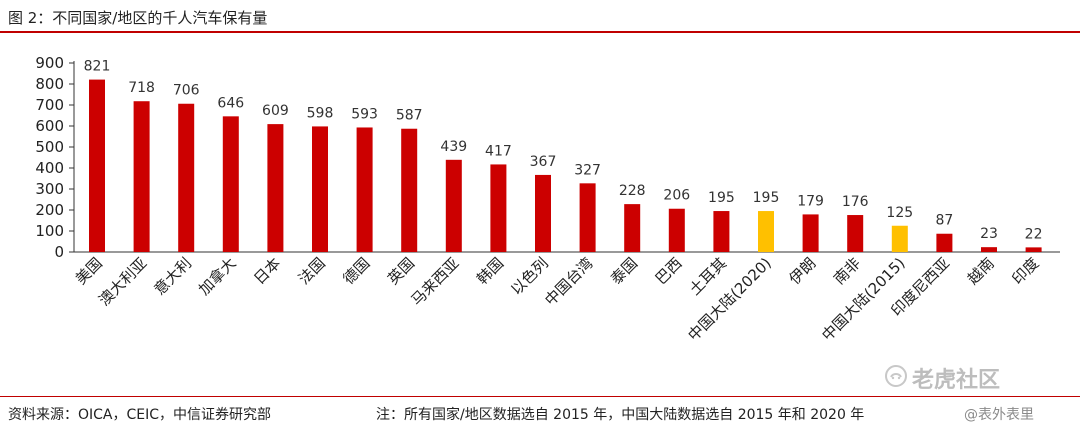  I want to click on bar-value-label: 609, so click(275, 111).